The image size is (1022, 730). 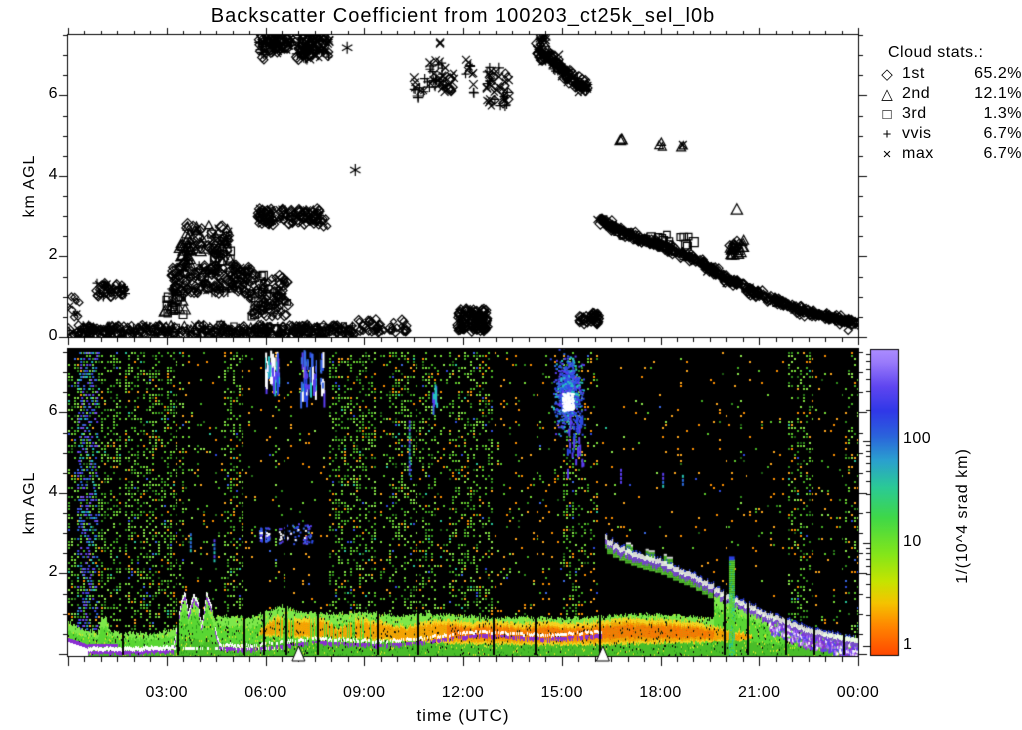 I want to click on x-tick-label: 12:00, so click(x=463, y=692).